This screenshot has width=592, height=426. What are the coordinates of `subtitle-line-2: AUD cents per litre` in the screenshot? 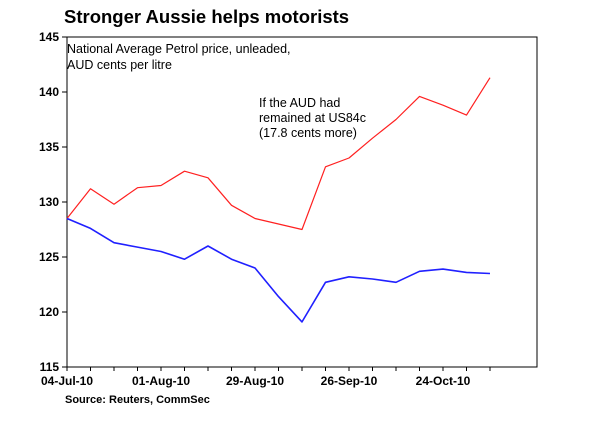 It's located at (119, 65).